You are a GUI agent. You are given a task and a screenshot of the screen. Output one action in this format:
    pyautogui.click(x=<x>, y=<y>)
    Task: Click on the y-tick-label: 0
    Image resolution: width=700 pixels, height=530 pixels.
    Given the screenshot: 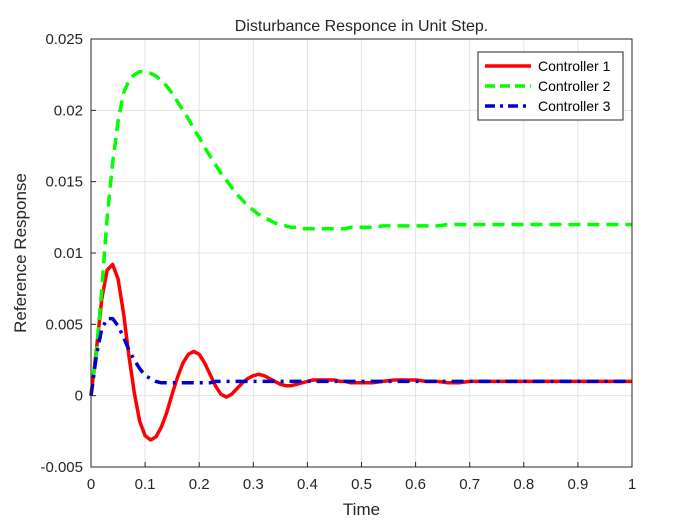 What is the action you would take?
    pyautogui.click(x=79, y=396)
    